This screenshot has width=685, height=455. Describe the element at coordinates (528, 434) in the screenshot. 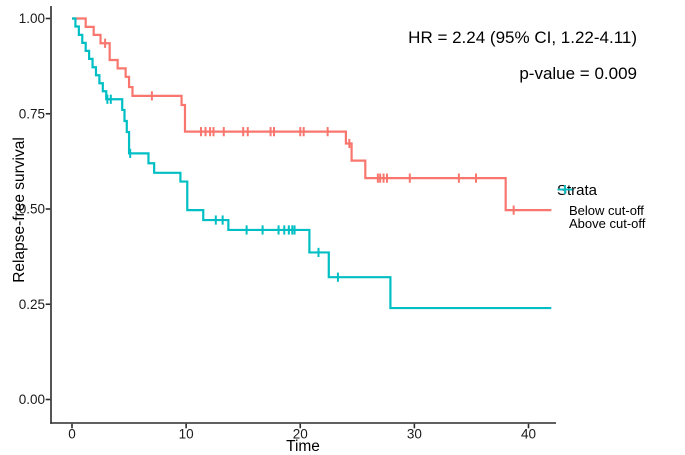

I see `x-tick-label: 40` at that location.